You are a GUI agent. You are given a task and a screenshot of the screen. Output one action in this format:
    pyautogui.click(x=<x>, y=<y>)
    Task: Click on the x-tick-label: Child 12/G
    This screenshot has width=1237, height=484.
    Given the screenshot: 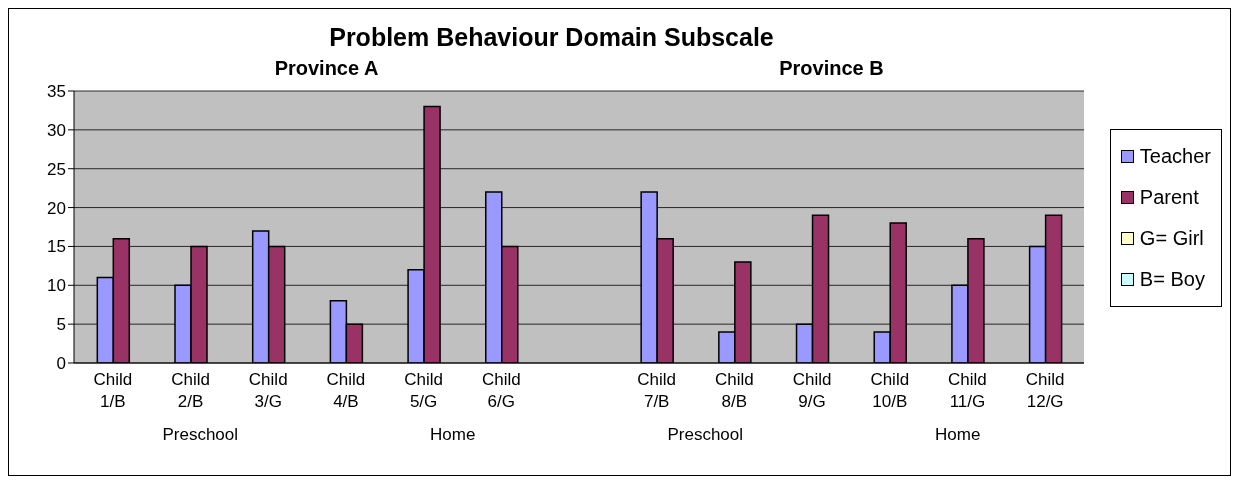 What is the action you would take?
    pyautogui.click(x=1045, y=390)
    